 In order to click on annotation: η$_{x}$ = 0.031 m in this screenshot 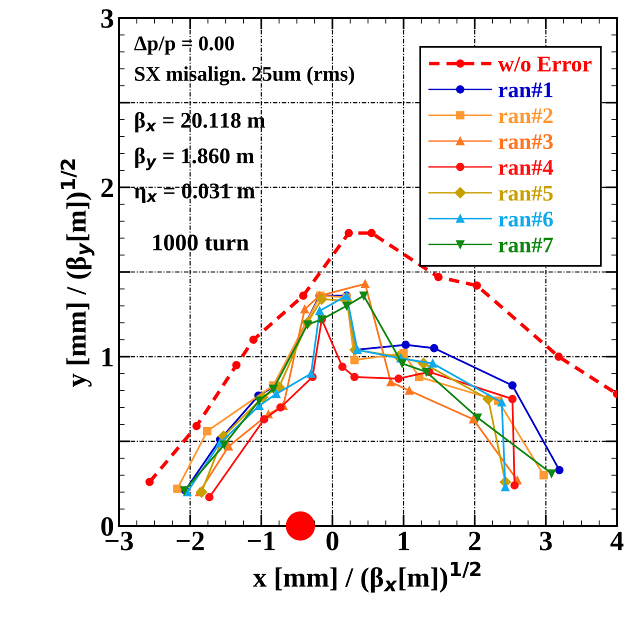, I will do `click(194, 193)`.